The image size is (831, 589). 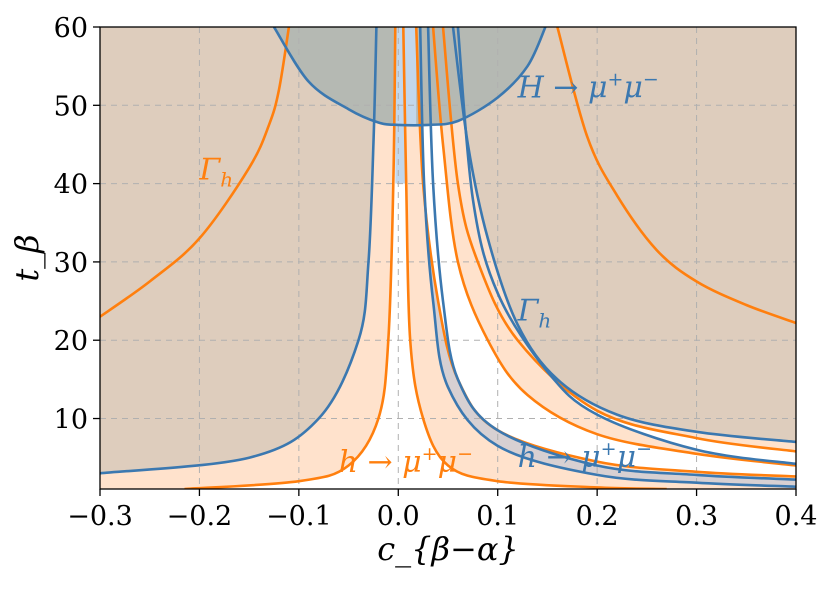 What do you see at coordinates (100, 516) in the screenshot?
I see `x-tick-label: −0.3` at bounding box center [100, 516].